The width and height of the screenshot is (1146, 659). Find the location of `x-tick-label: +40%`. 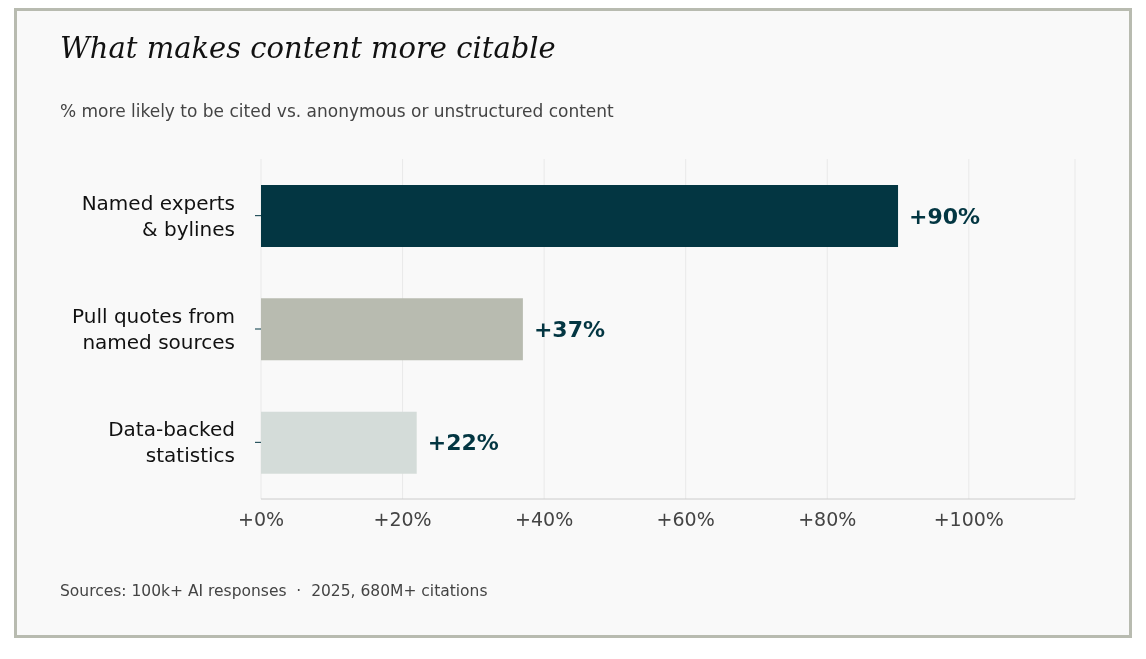

x-tick-label: +40% is located at coordinates (544, 519).